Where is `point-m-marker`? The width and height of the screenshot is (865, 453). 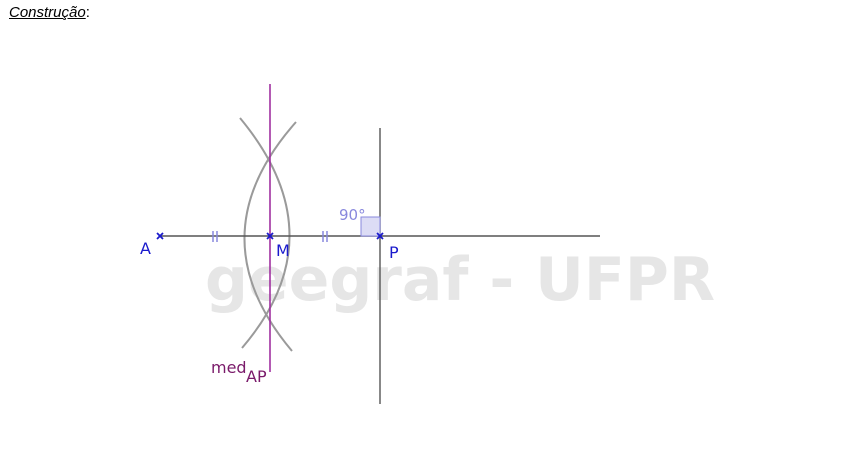
point-m-marker is located at coordinates (270, 236).